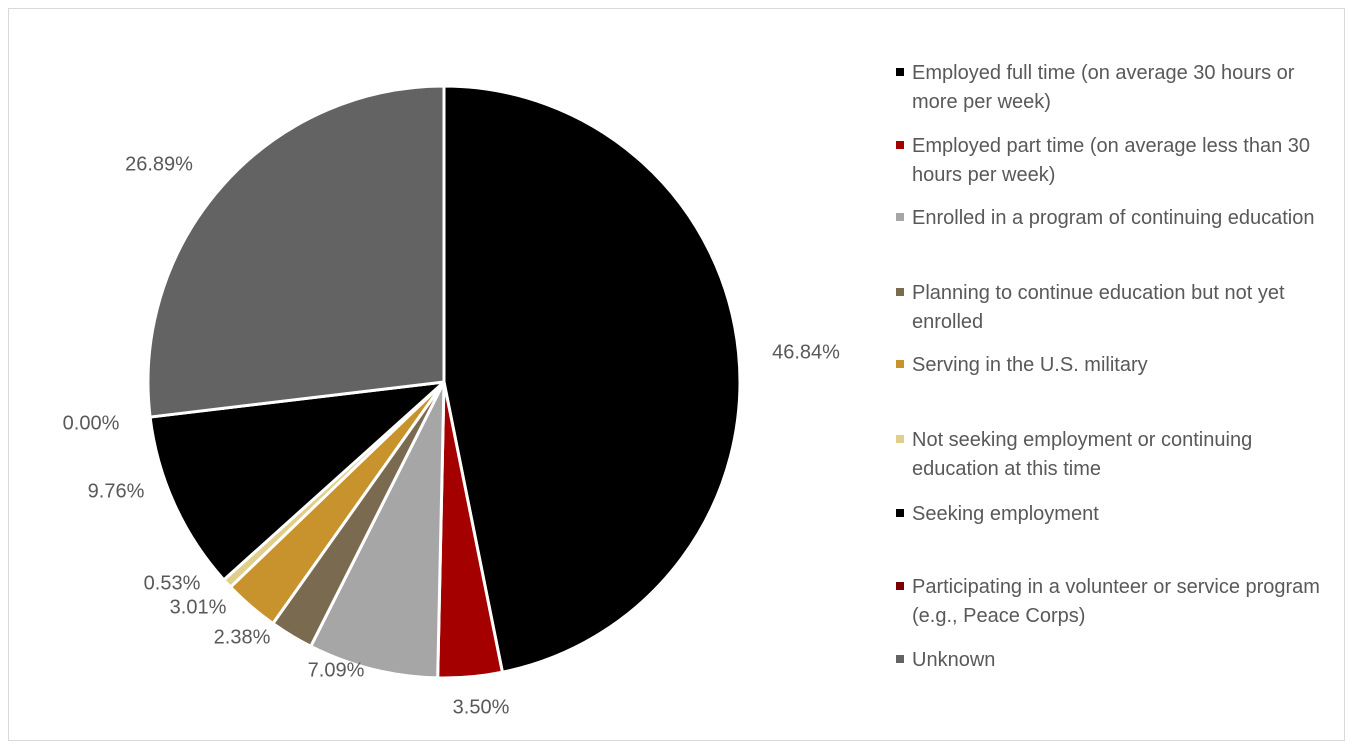 The height and width of the screenshot is (749, 1353). I want to click on pie-slice-seeking-employment, so click(297, 481).